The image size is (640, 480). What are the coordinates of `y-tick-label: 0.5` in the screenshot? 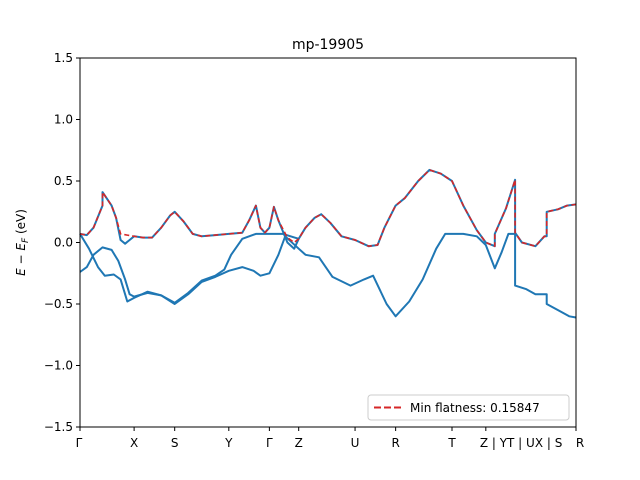 It's located at (63, 181).